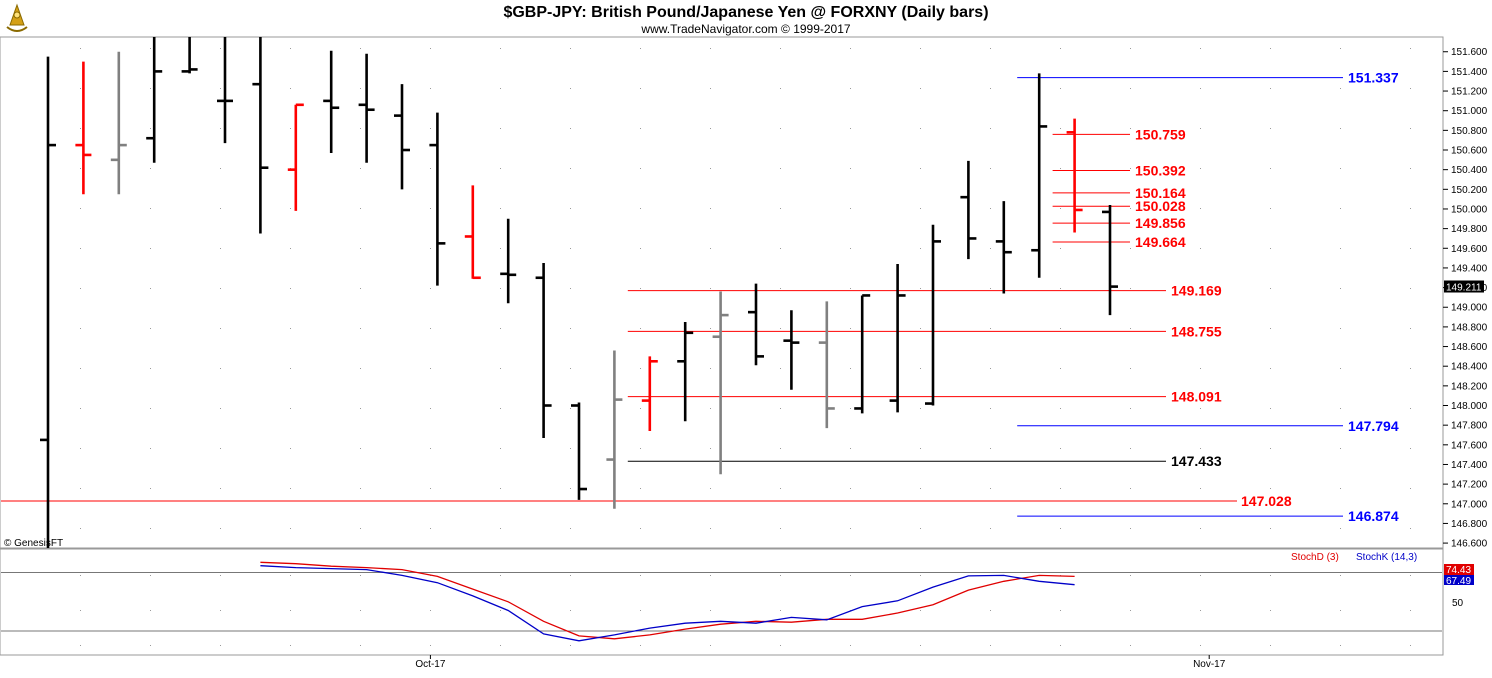  Describe the element at coordinates (1469, 131) in the screenshot. I see `price-tick-label: 150.800` at that location.